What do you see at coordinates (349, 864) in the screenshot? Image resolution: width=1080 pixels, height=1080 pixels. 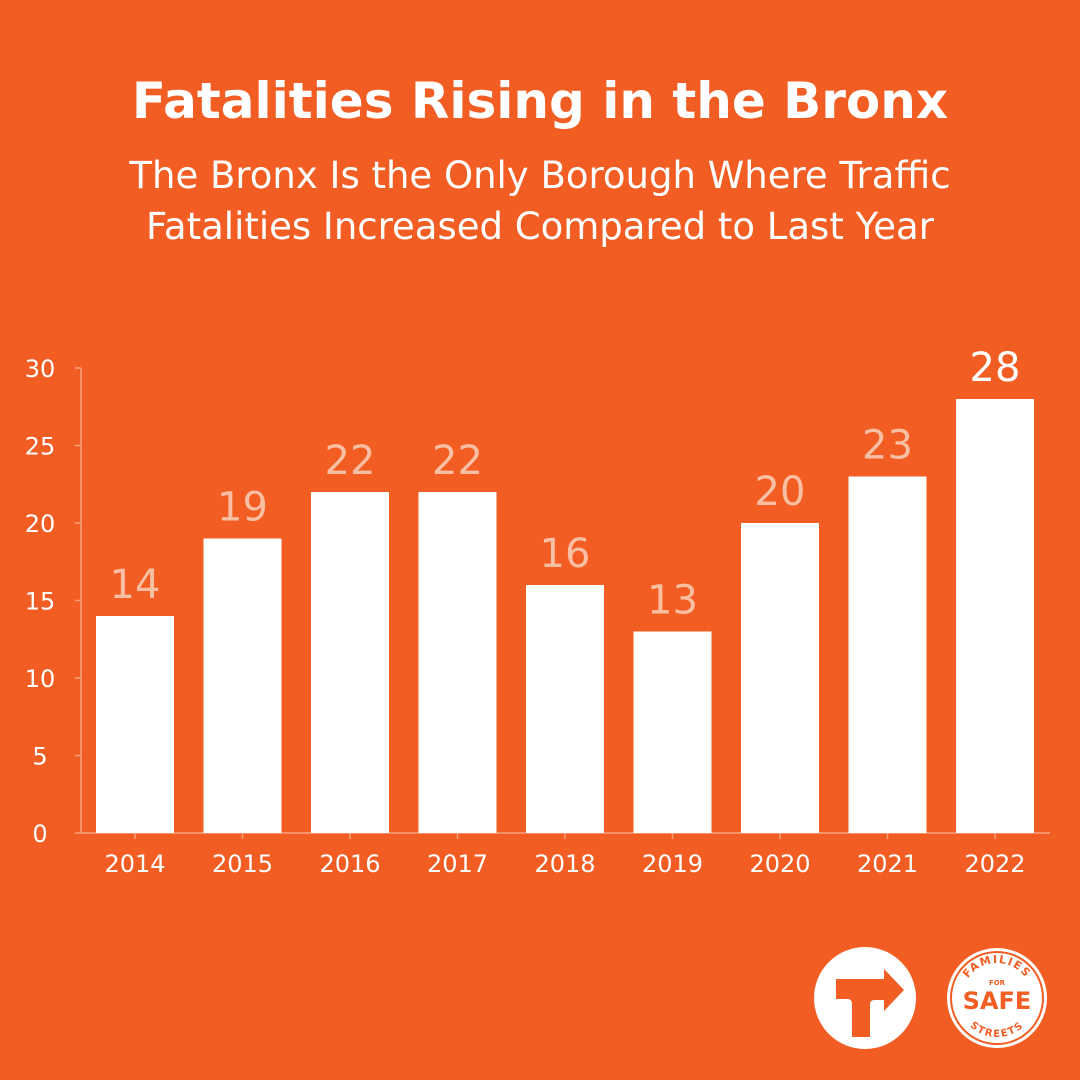 I see `x-tick-label-2016: 2016` at bounding box center [349, 864].